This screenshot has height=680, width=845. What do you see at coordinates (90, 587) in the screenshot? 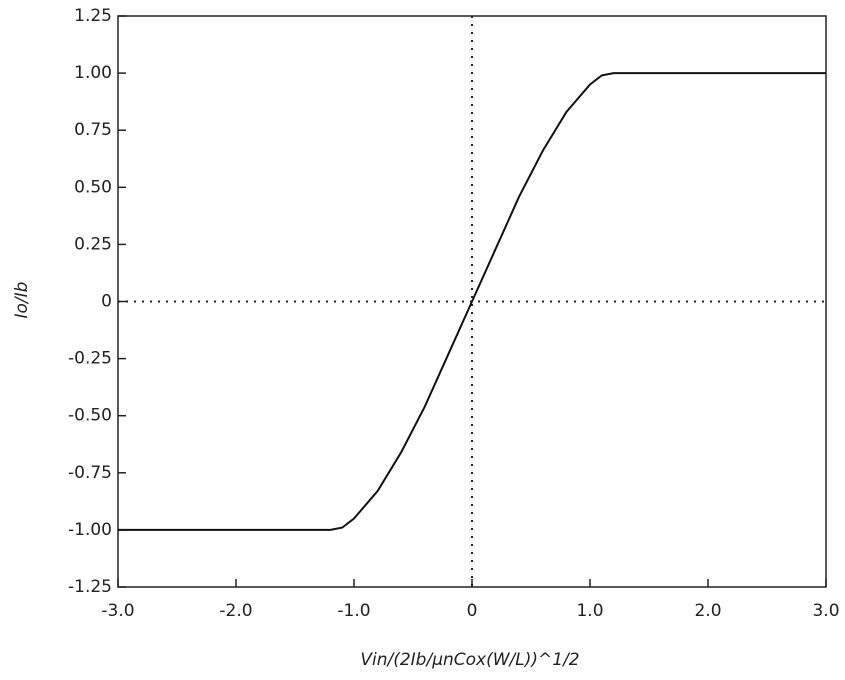
I see `y-tick-label: -1.25` at bounding box center [90, 587].